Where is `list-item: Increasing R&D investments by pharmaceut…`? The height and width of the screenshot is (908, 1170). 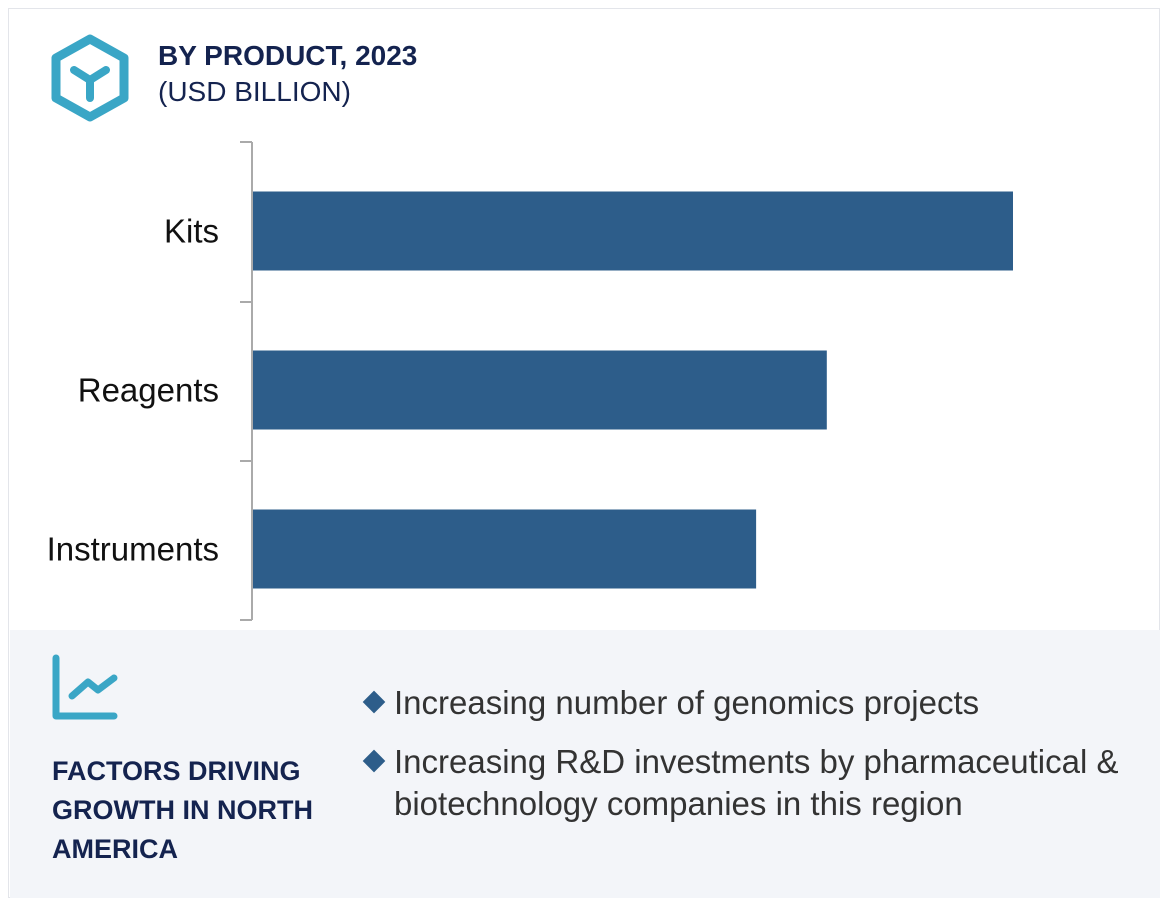
list-item: Increasing R&D investments by pharmaceut… is located at coordinates (757, 783).